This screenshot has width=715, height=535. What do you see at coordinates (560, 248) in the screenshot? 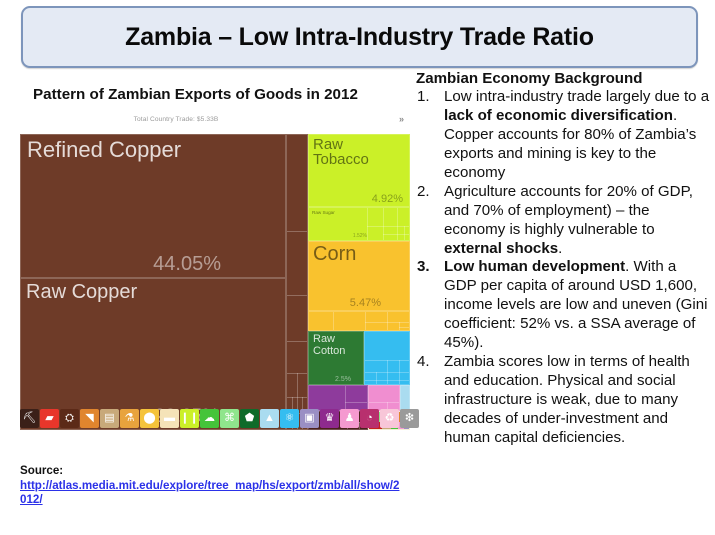
I see `point-span: .` at bounding box center [560, 248].